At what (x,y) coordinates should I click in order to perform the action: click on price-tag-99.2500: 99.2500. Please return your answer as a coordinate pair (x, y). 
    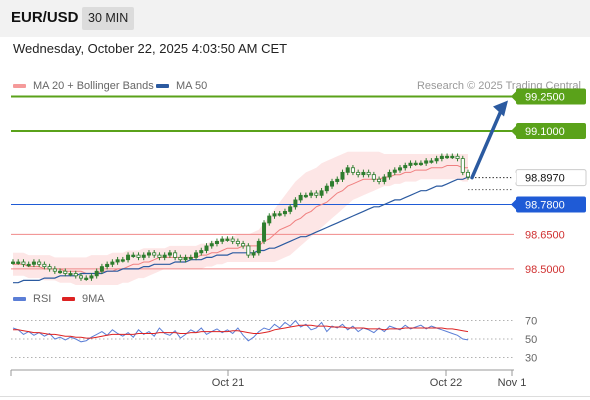
    Looking at the image, I should click on (545, 97).